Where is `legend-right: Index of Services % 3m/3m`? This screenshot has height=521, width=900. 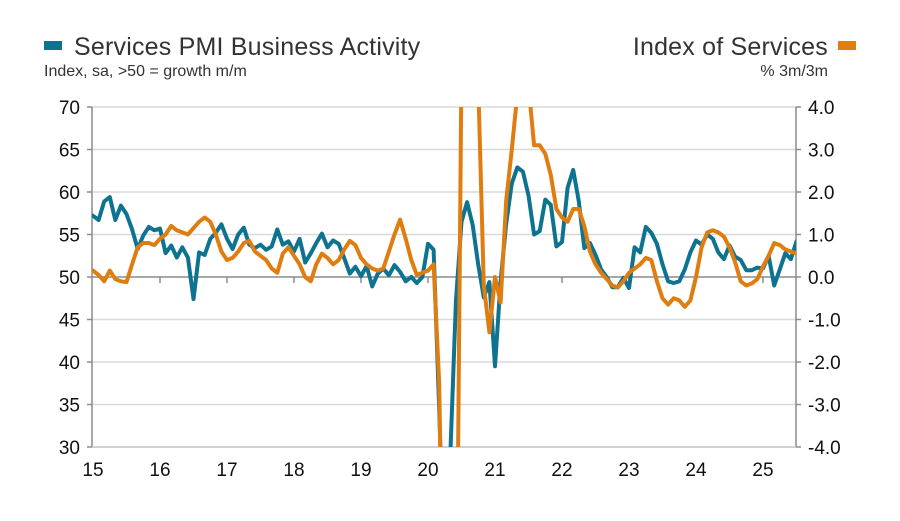
legend-right: Index of Services % 3m/3m is located at coordinates (744, 58).